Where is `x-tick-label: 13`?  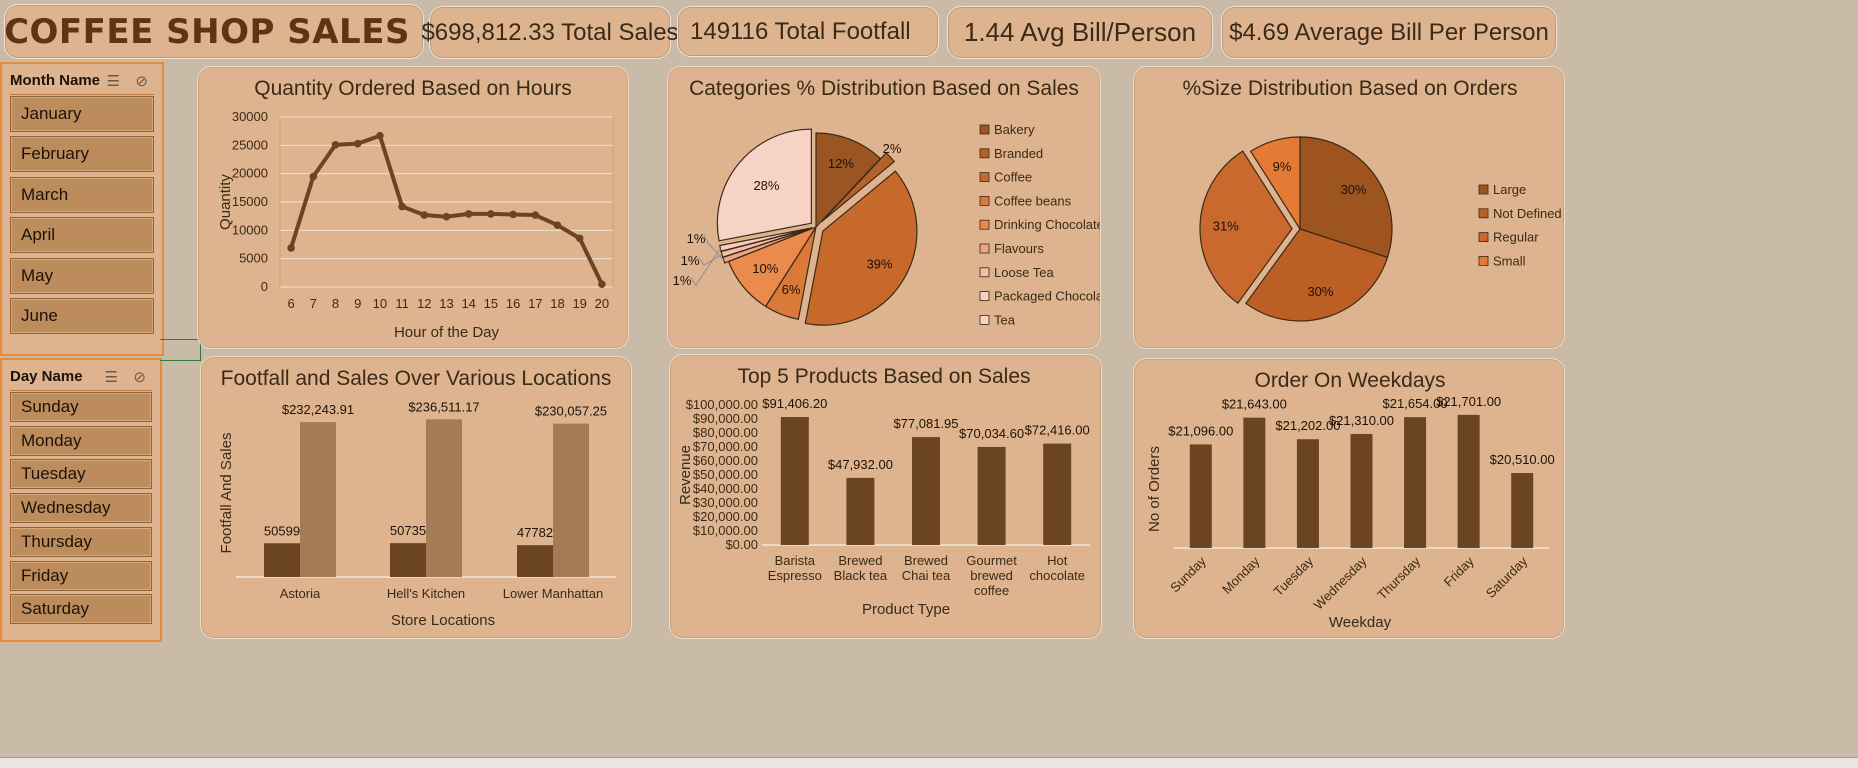
x-tick-label: 13 is located at coordinates (446, 303).